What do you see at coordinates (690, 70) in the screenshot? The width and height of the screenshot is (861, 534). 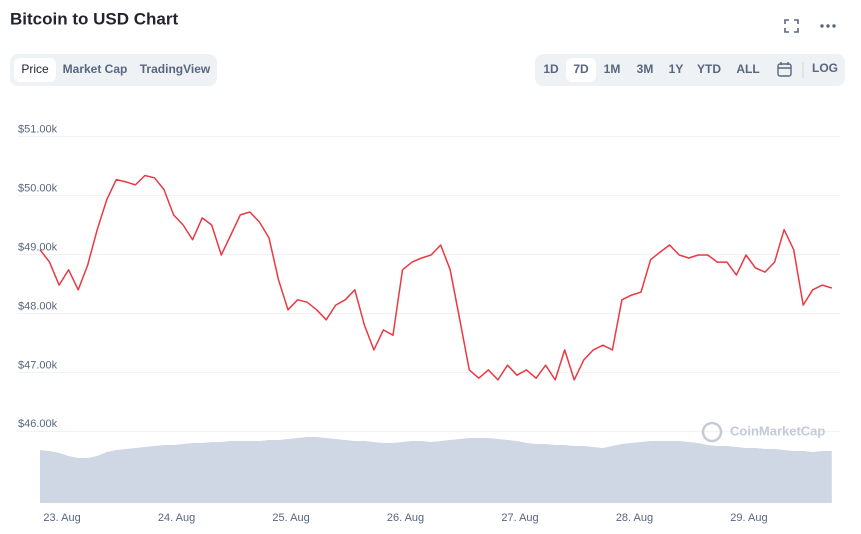 I see `range-group` at bounding box center [690, 70].